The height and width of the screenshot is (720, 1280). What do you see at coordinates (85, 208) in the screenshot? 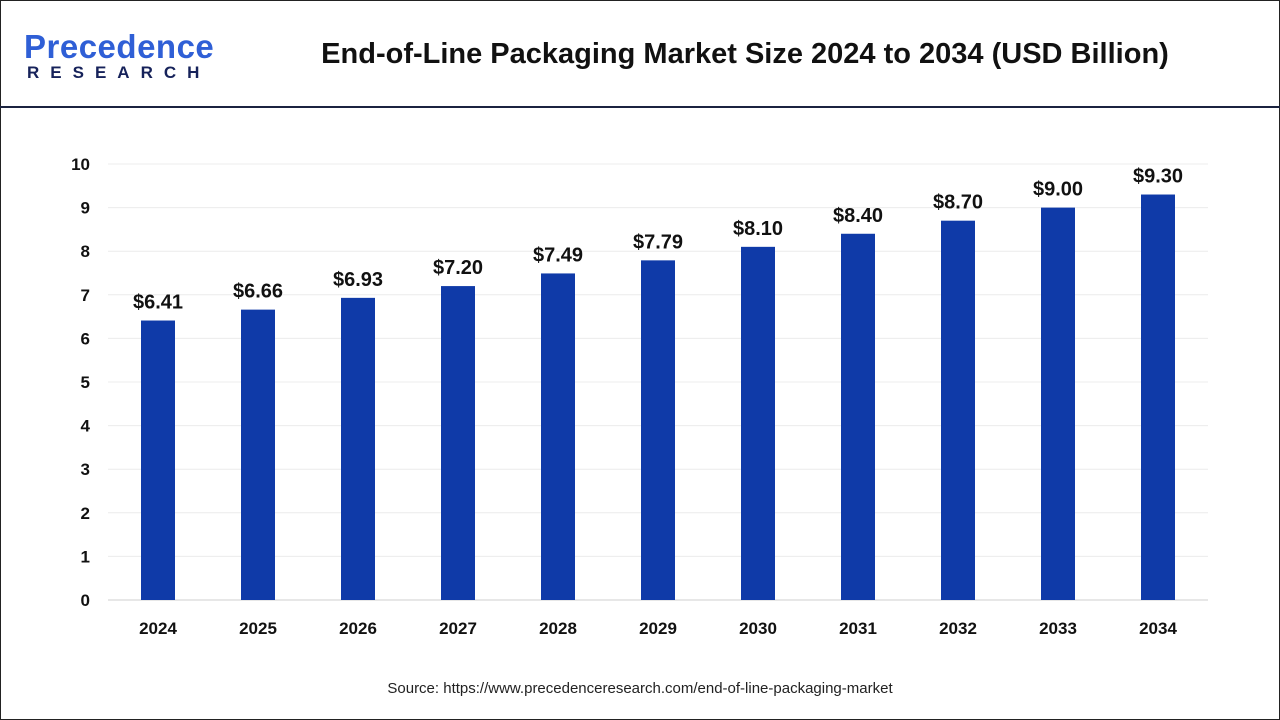
I see `y-tick-label: 9` at bounding box center [85, 208].